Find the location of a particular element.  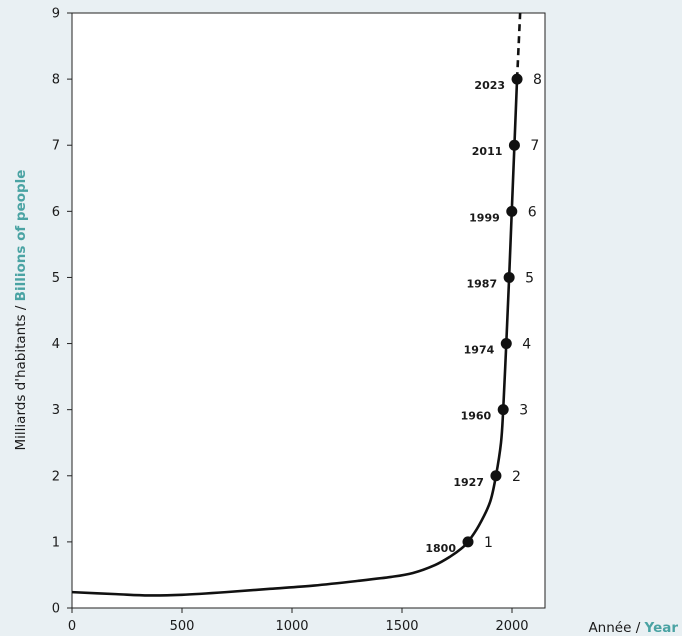

y-tick-label: 4 is located at coordinates (56, 344).